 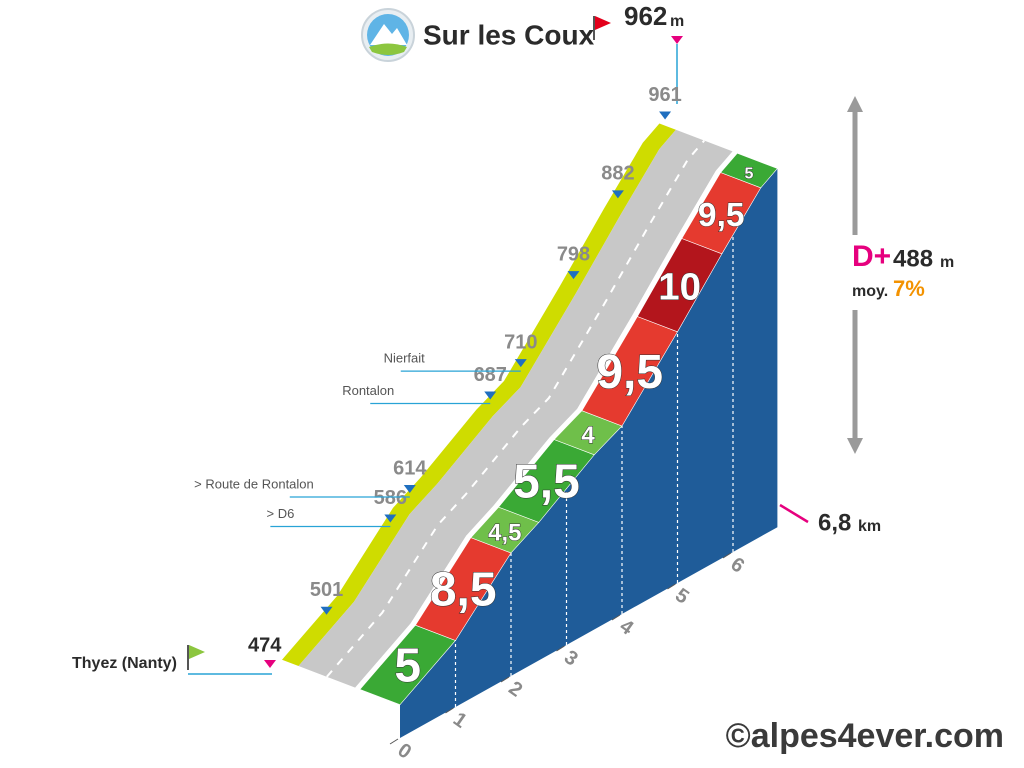 What do you see at coordinates (913, 258) in the screenshot?
I see `elevation-gain: 488` at bounding box center [913, 258].